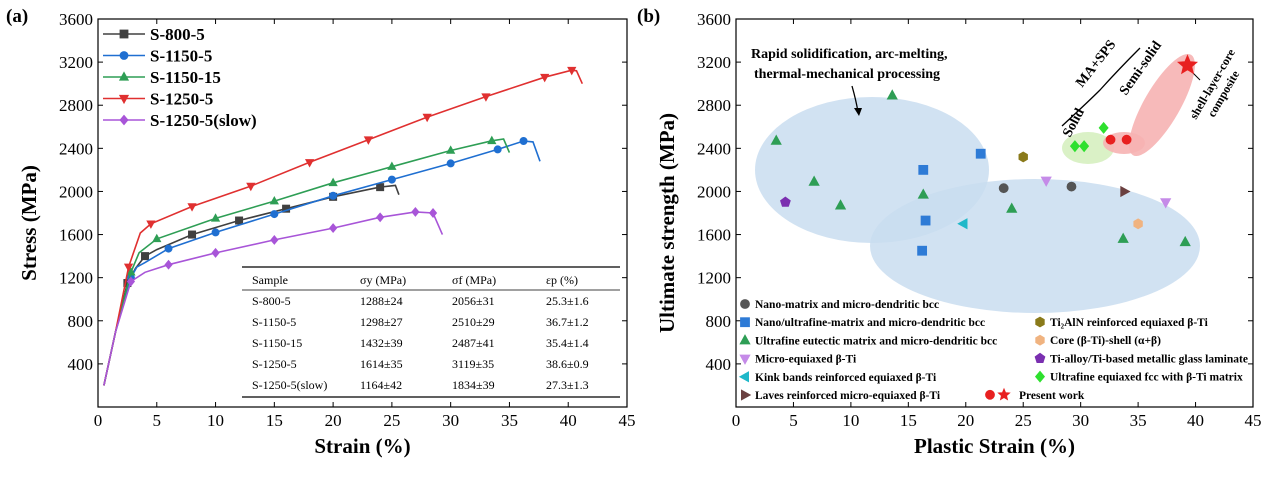 This screenshot has width=1269, height=478. I want to click on y-tick-label: 2800, so click(76, 105).